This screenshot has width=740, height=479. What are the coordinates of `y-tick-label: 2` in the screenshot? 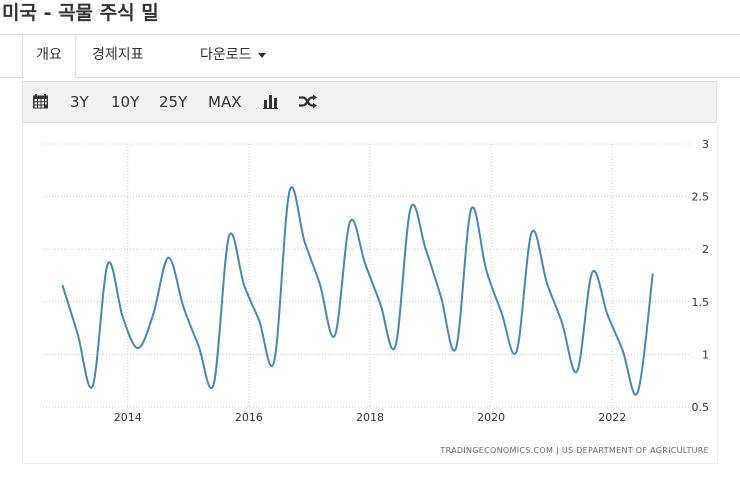 It's located at (705, 249).